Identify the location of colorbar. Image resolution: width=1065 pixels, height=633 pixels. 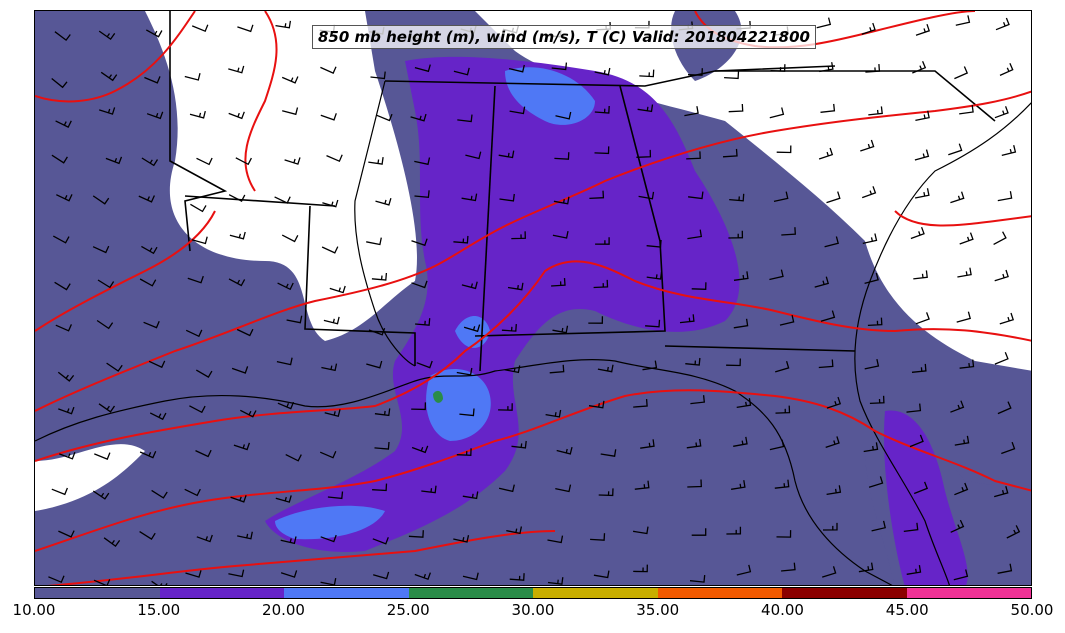
(533, 593).